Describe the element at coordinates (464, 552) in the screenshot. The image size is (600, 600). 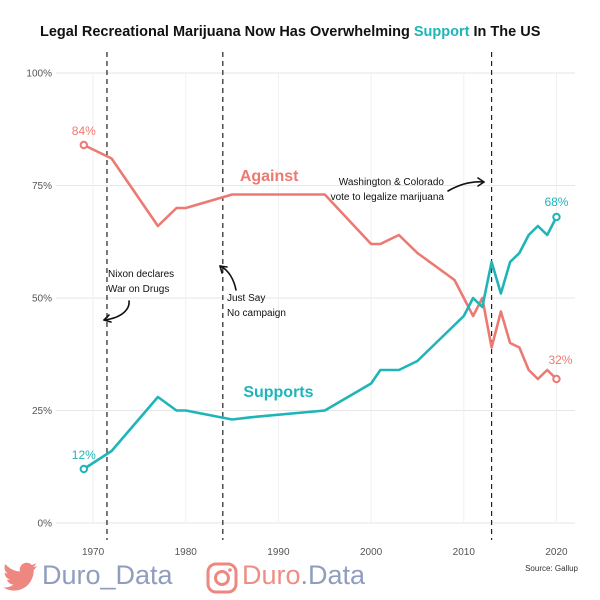
I see `x-tick-label: 2010` at that location.